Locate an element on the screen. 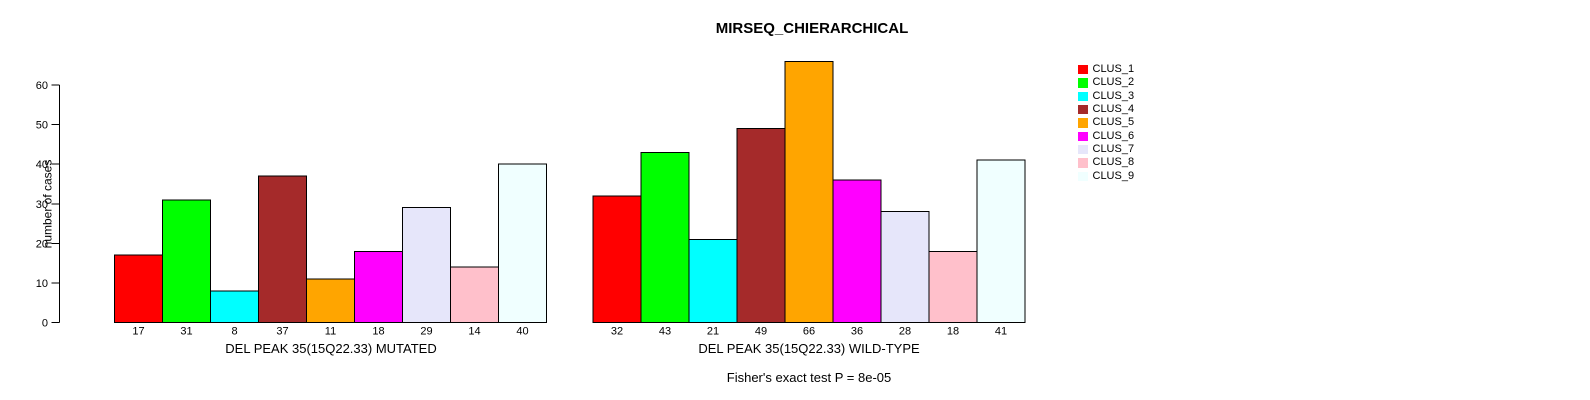  bar-value-label: 31 is located at coordinates (186, 332).